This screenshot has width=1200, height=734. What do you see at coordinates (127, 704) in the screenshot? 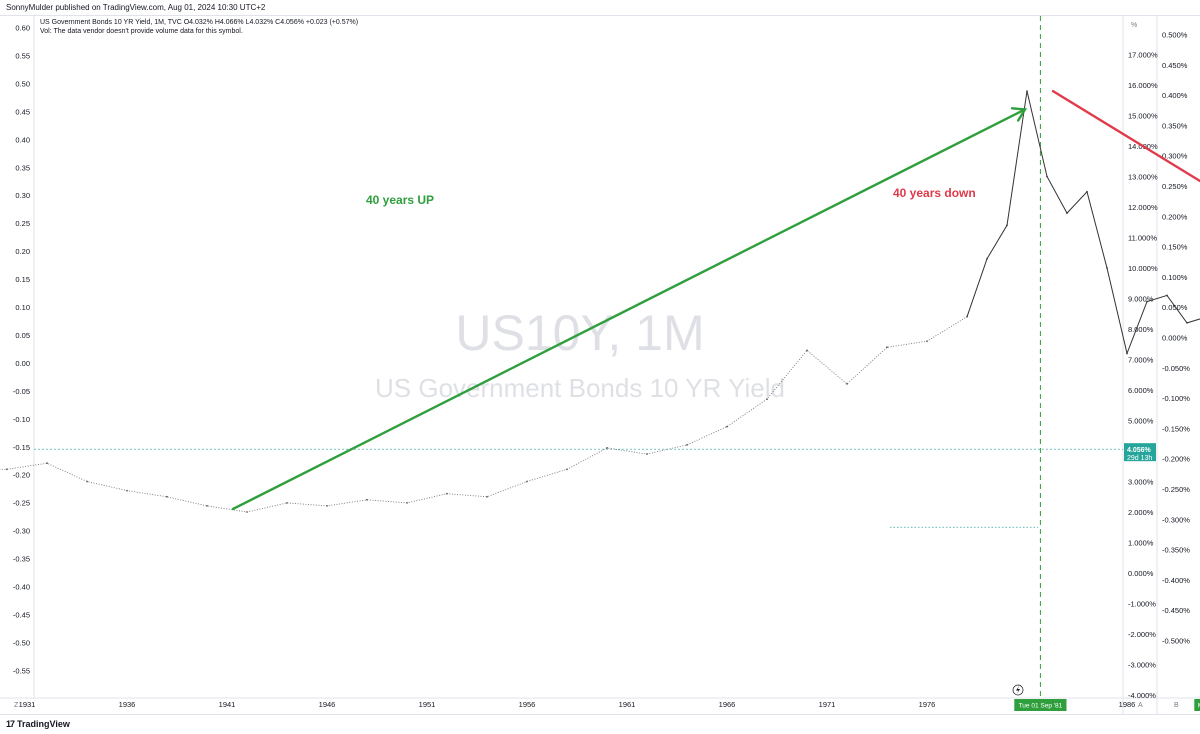
I see `time-tick-label: 1936` at bounding box center [127, 704].